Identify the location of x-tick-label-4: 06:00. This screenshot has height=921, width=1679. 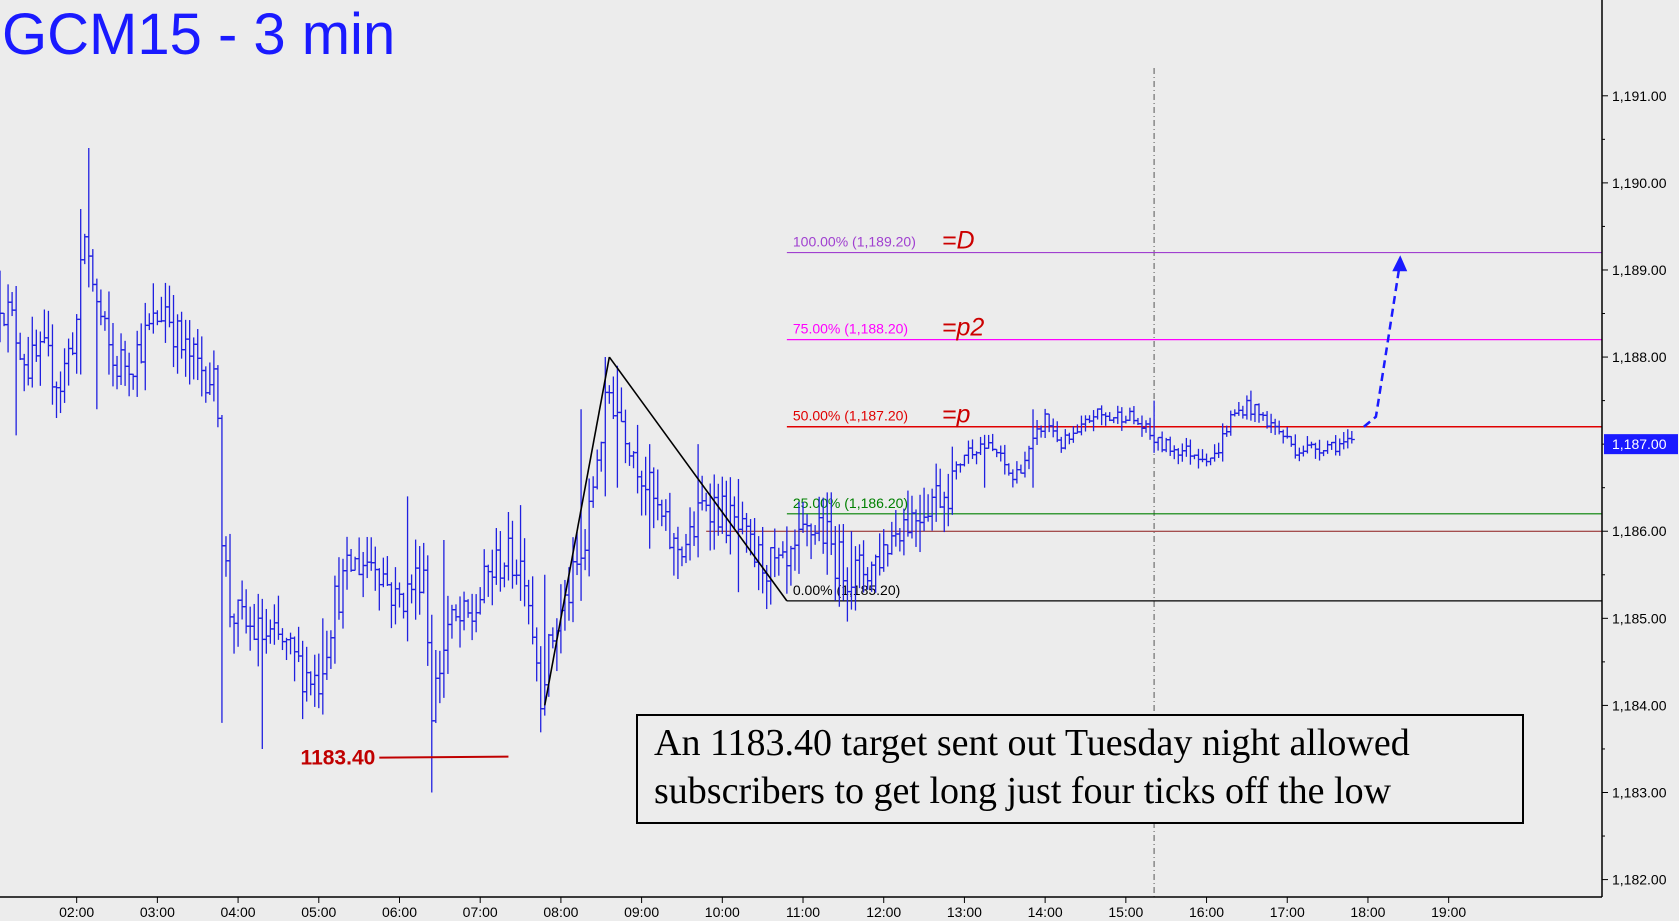
(399, 912).